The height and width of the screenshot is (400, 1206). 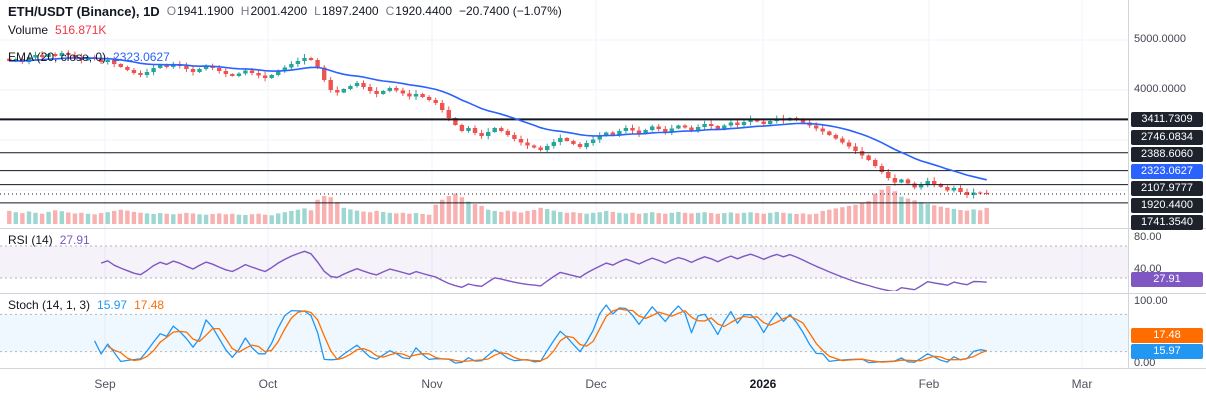 What do you see at coordinates (1167, 188) in the screenshot?
I see `price-level-badge: 2107.9777` at bounding box center [1167, 188].